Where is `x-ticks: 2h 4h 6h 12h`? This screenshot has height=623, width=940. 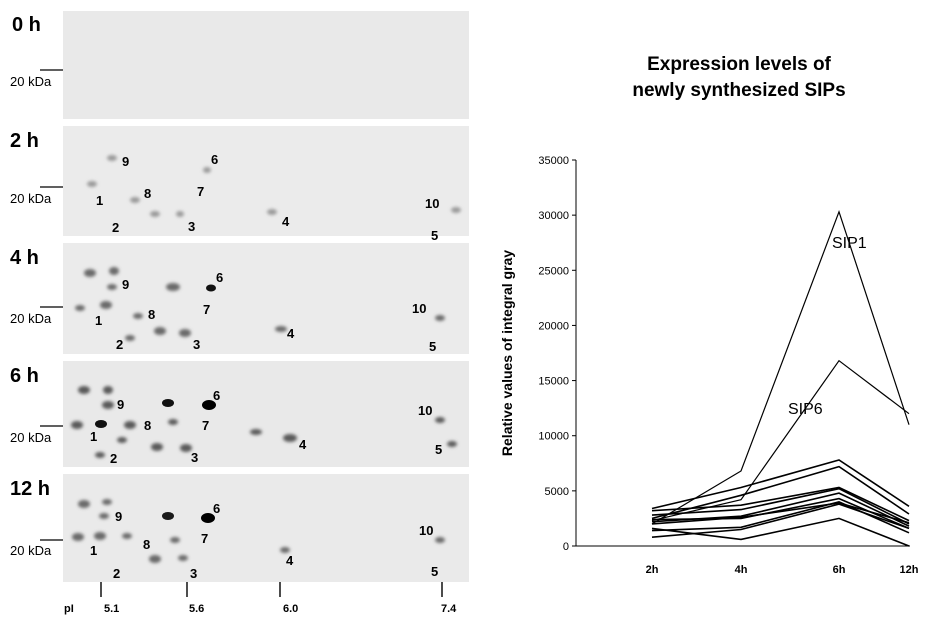
x-ticks: 2h 4h 6h 12h is located at coordinates (782, 570).